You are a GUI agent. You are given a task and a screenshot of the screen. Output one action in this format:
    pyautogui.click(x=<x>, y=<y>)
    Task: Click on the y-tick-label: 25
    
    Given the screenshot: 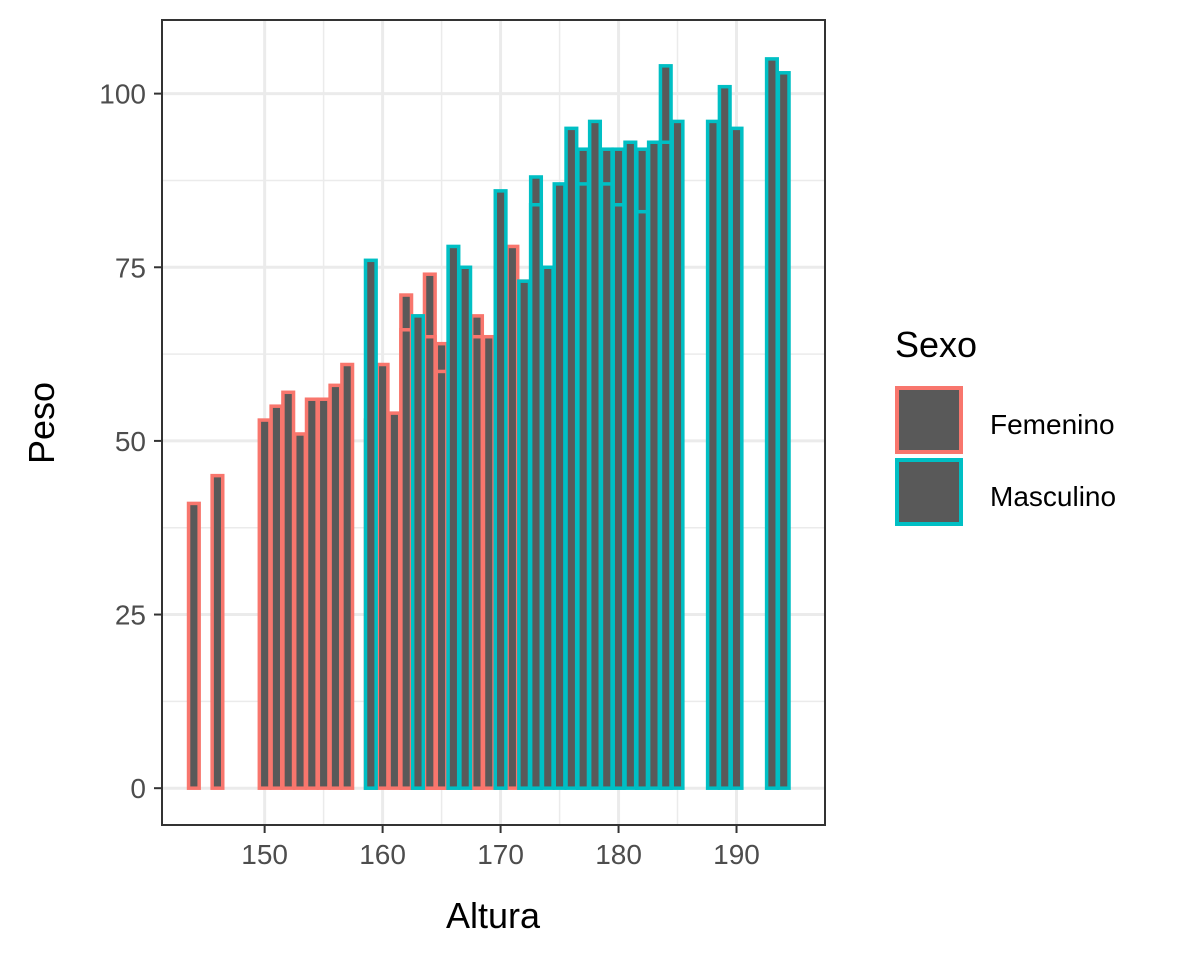 What is the action you would take?
    pyautogui.click(x=130, y=615)
    